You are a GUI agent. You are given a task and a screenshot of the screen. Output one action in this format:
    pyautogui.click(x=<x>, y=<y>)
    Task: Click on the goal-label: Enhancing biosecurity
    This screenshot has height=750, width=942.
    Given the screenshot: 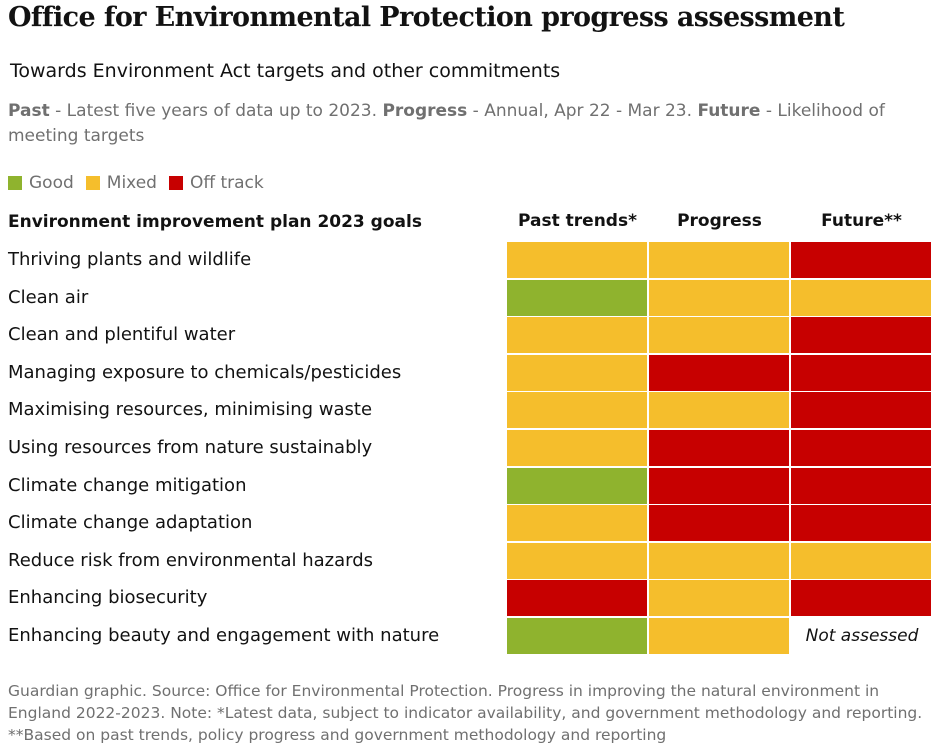 What is the action you would take?
    pyautogui.click(x=108, y=598)
    